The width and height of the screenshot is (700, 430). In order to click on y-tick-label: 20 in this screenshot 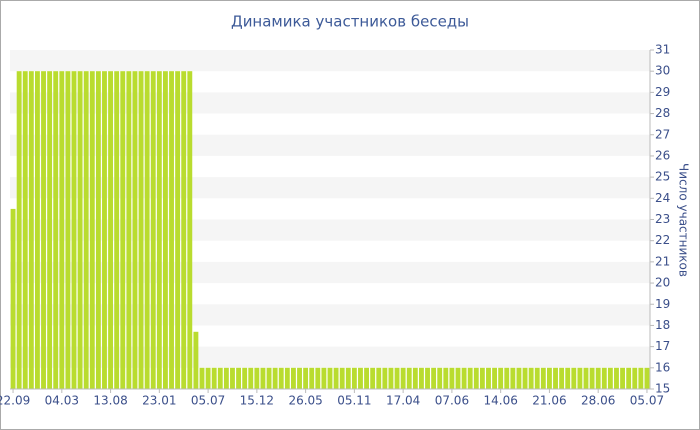, I will do `click(662, 283)`.